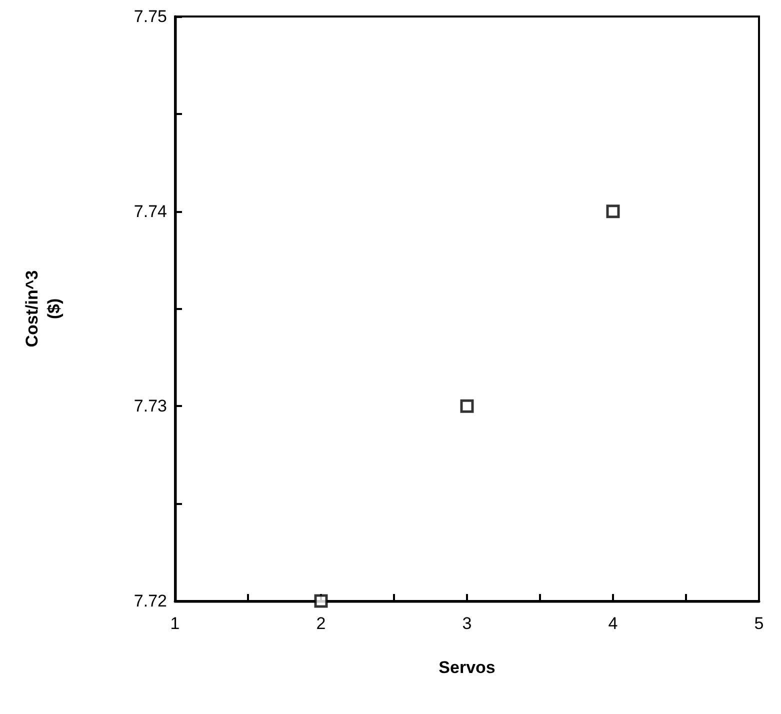 This screenshot has height=714, width=781. What do you see at coordinates (150, 16) in the screenshot?
I see `y-tick-label: 7.75` at bounding box center [150, 16].